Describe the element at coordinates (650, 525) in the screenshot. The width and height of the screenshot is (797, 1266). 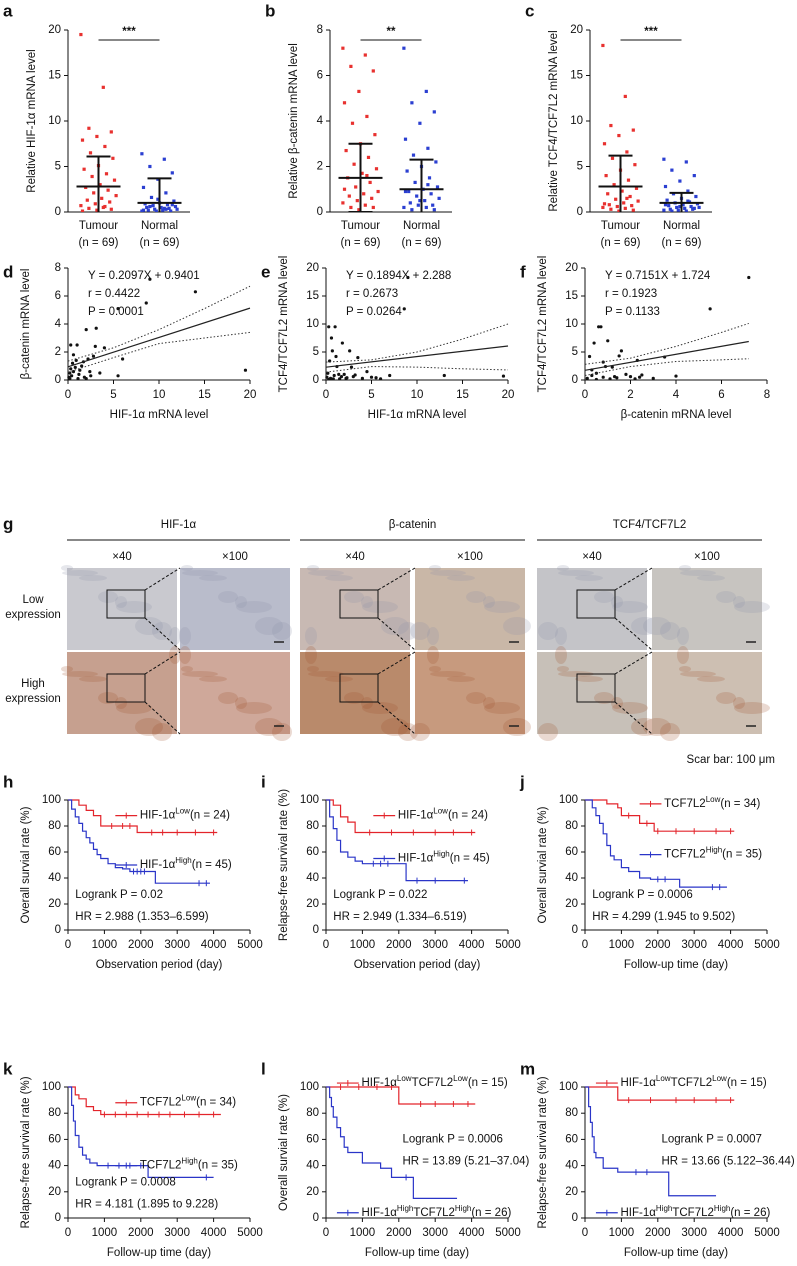
I see `column-header: TCF4/TCF7L2` at that location.